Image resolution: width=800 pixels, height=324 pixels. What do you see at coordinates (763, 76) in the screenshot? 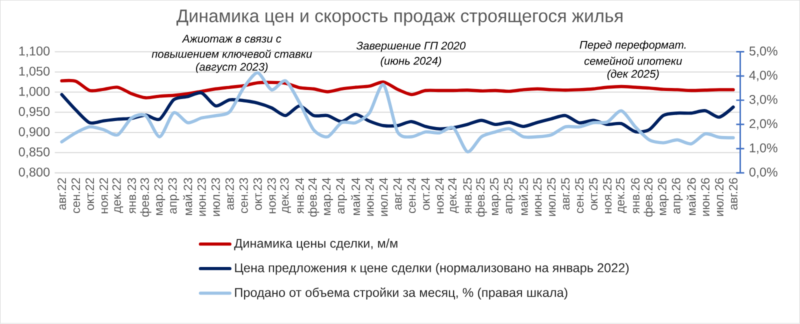
I see `y2-tick-label: 4,0%` at bounding box center [763, 76].